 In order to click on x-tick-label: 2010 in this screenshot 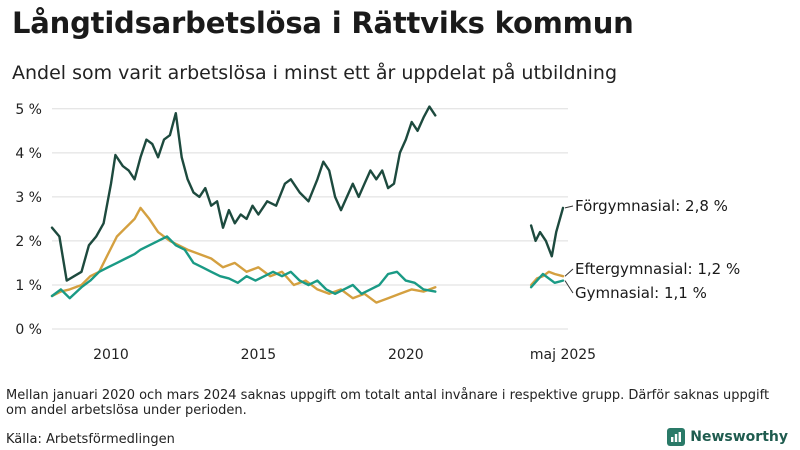, I will do `click(111, 355)`.